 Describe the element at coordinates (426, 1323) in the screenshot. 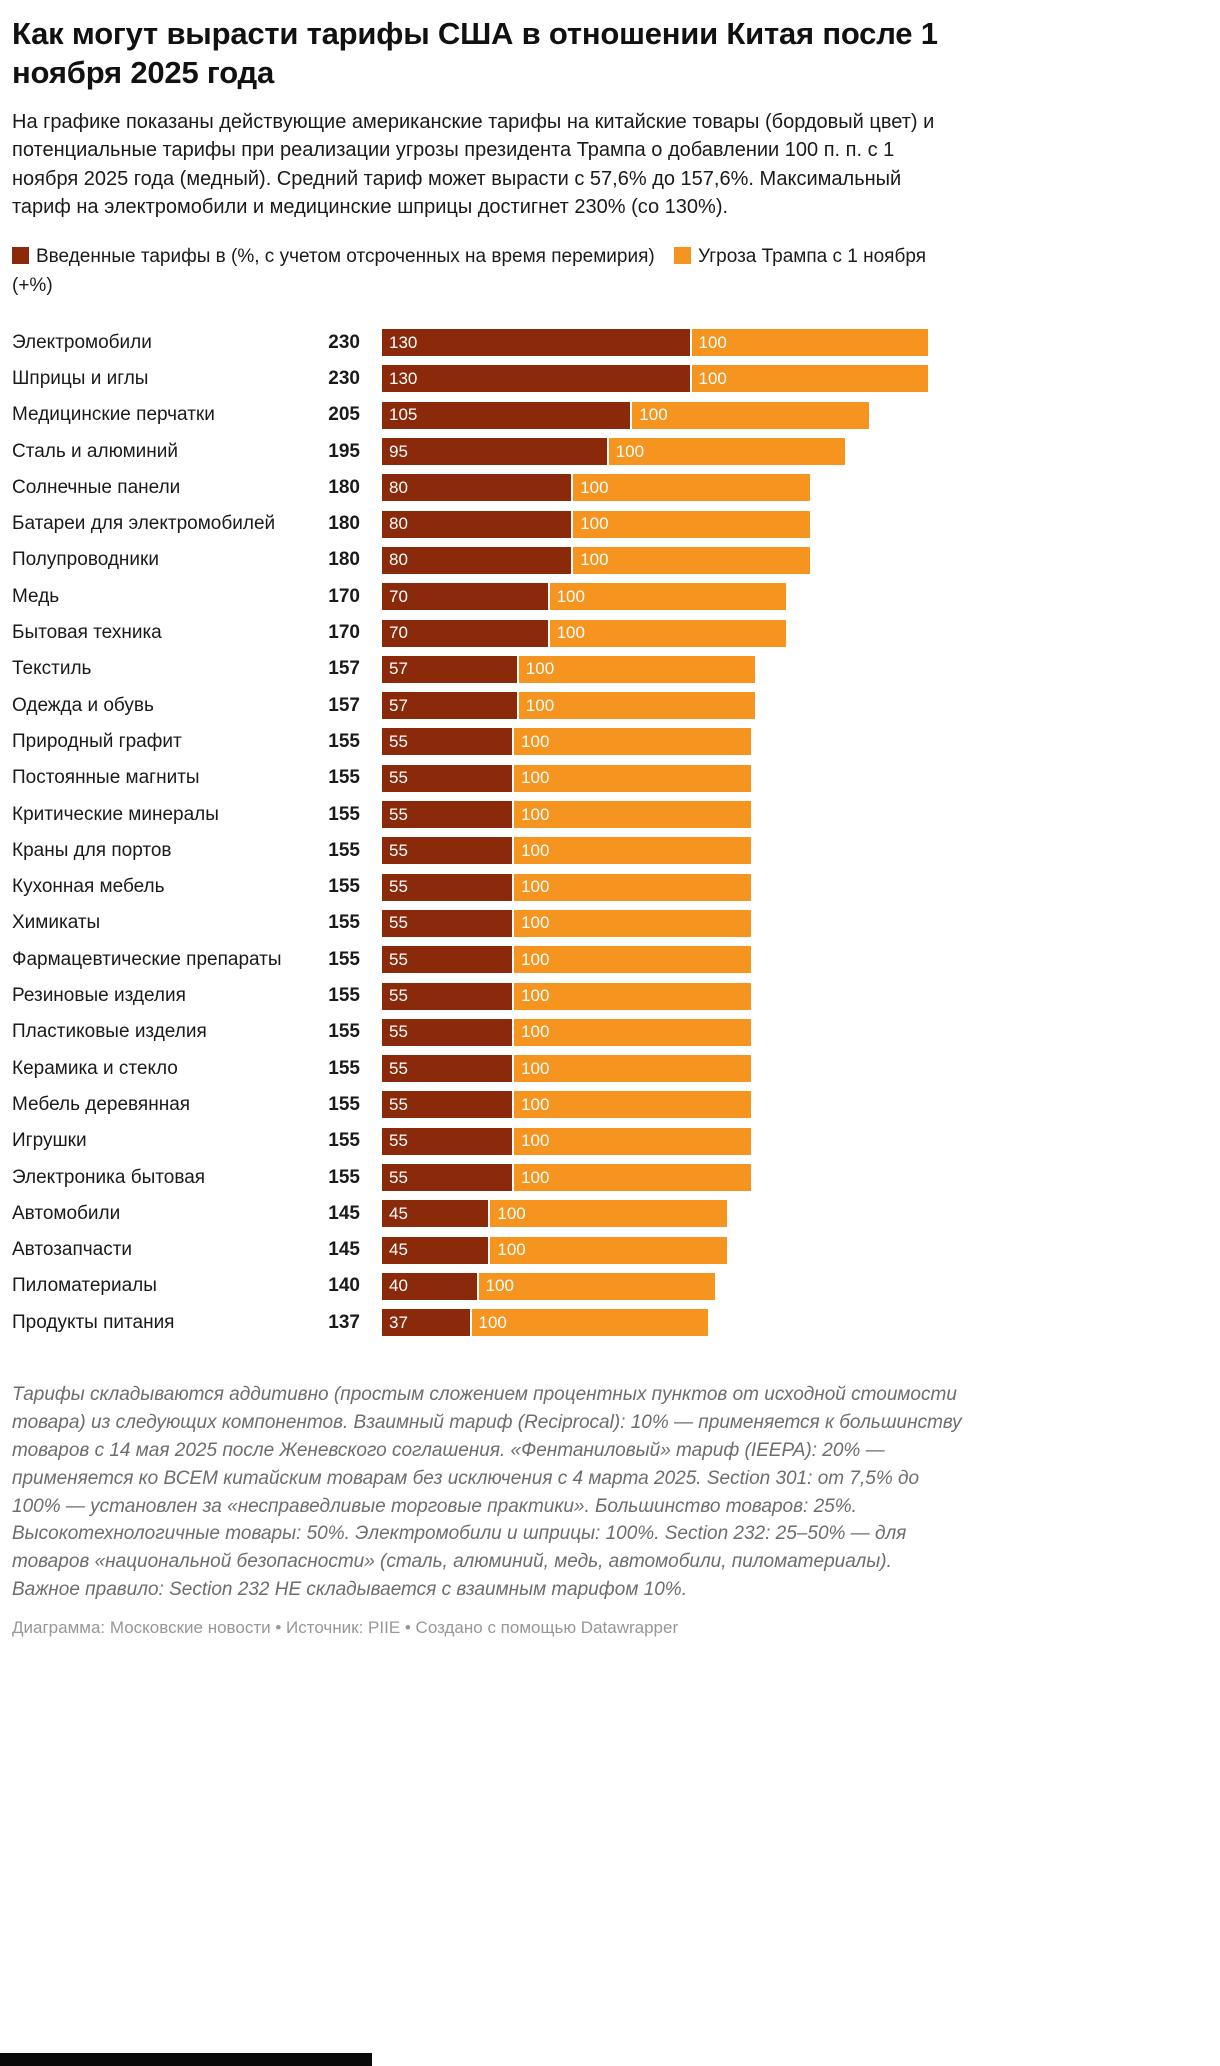

I see `current-tariff-bar: 37` at that location.